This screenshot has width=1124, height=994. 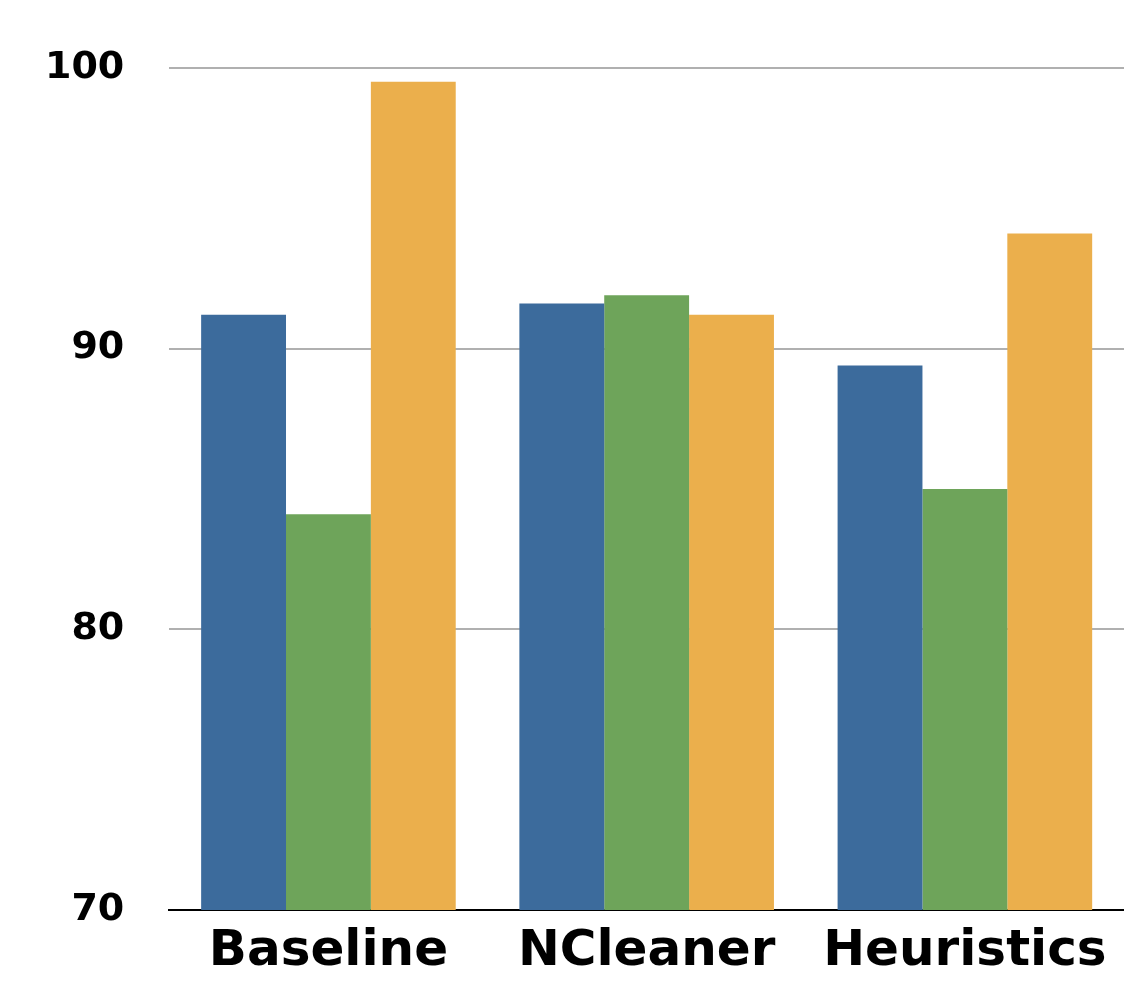 I want to click on x-tick-label: Baseline, so click(x=328, y=947).